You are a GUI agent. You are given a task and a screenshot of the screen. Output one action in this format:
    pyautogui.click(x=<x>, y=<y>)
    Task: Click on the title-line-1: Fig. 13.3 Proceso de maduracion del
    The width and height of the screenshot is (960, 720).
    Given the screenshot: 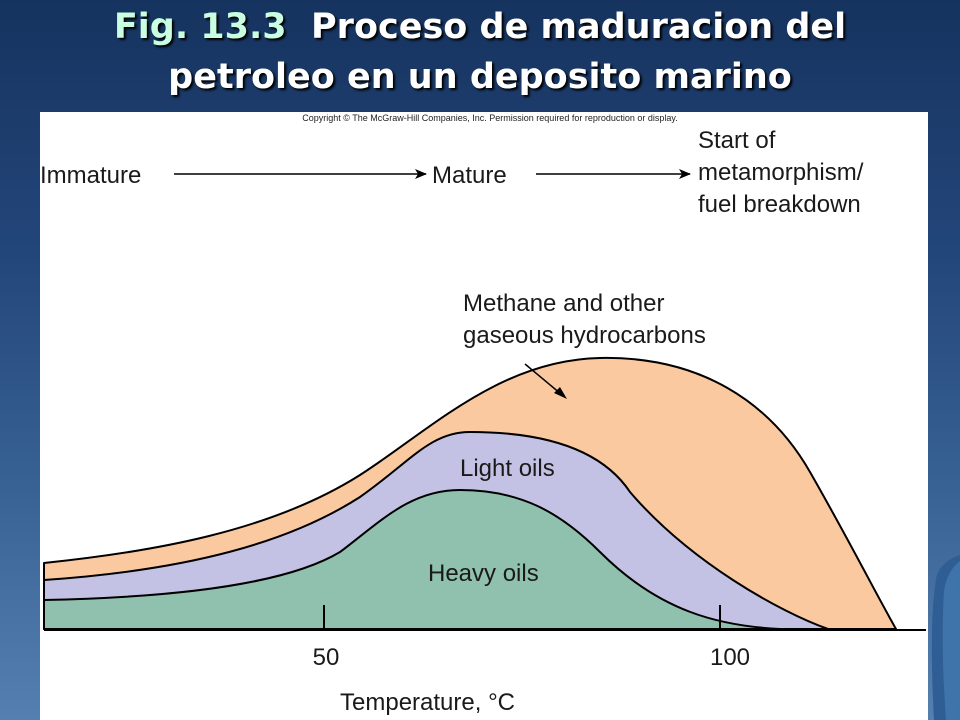 What is the action you would take?
    pyautogui.click(x=480, y=27)
    